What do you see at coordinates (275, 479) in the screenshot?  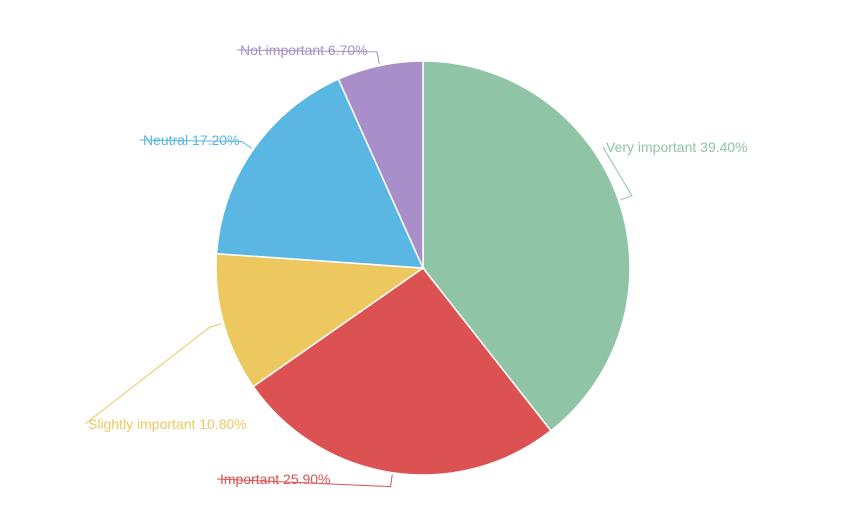 I see `label-important: Important 25.90%` at bounding box center [275, 479].